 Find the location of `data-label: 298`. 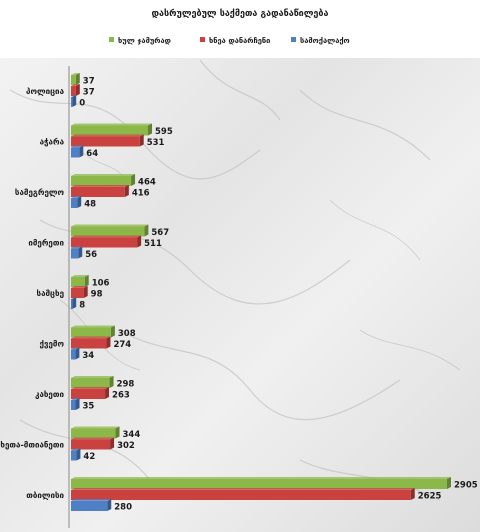

data-label: 298 is located at coordinates (126, 385).